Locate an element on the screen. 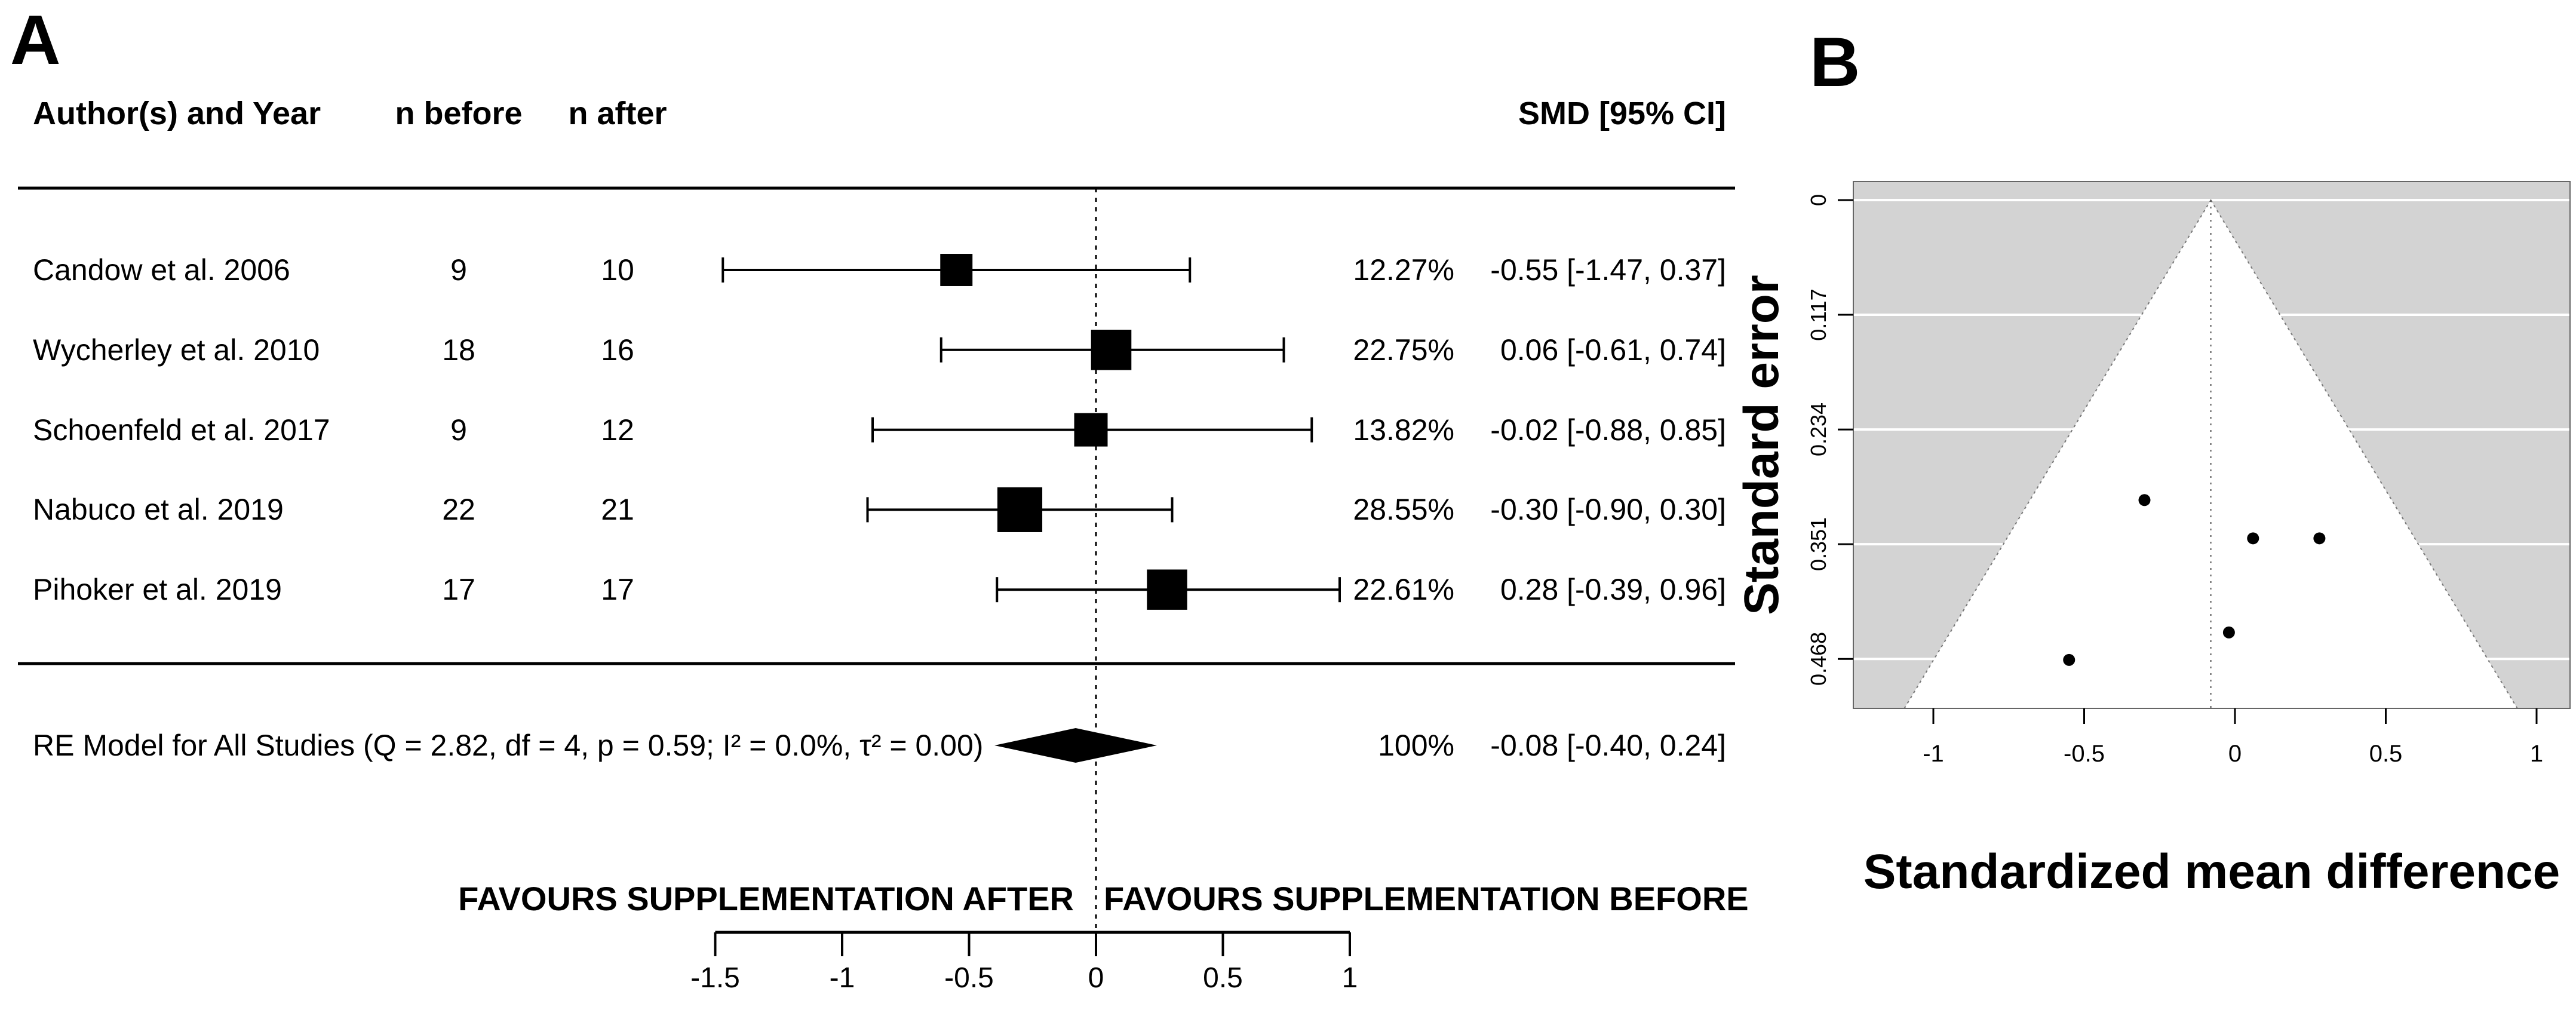 Image resolution: width=2576 pixels, height=1010 pixels. study-n-after: 21 is located at coordinates (617, 510).